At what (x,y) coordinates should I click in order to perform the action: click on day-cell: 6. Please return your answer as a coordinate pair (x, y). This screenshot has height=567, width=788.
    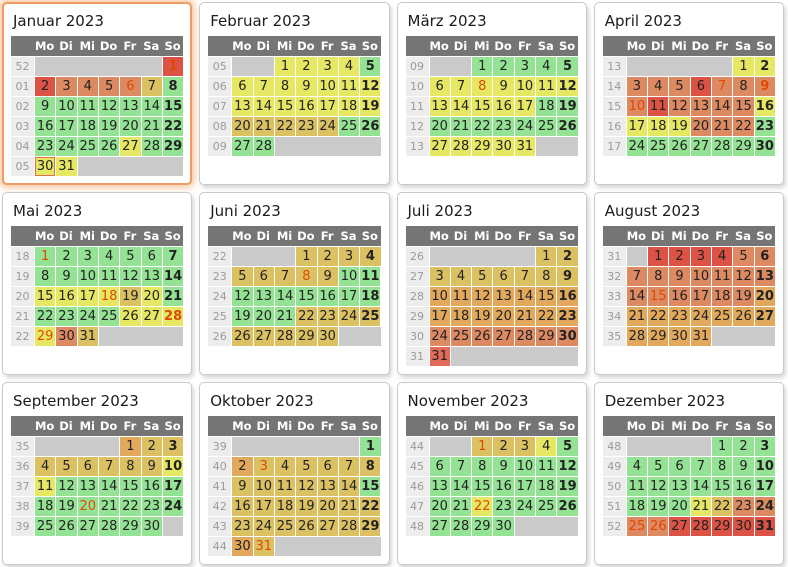
    Looking at the image, I should click on (701, 86).